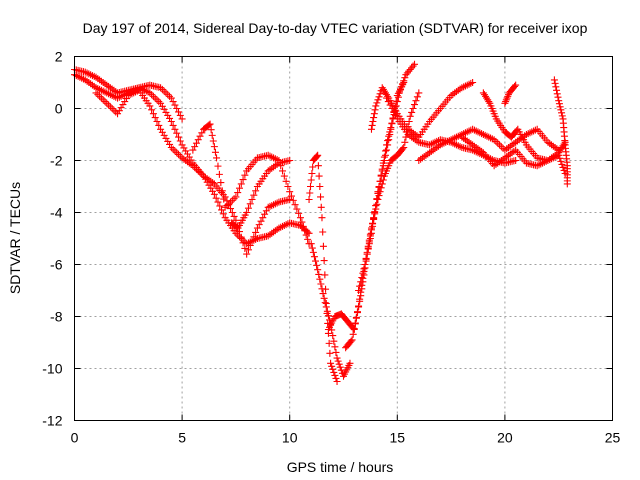  I want to click on series-track-h, so click(371, 196).